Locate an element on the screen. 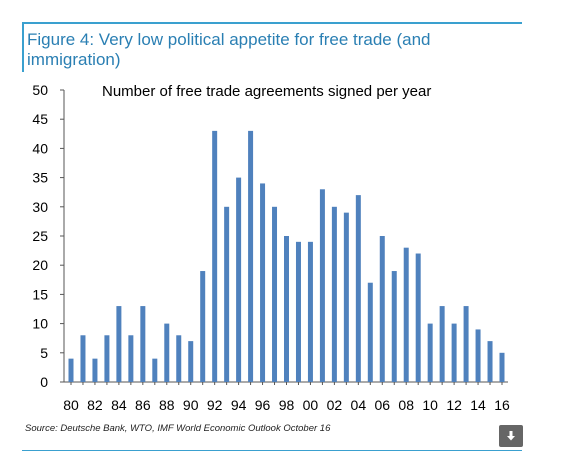 The image size is (561, 465). y-tick-label: 45 is located at coordinates (40, 119).